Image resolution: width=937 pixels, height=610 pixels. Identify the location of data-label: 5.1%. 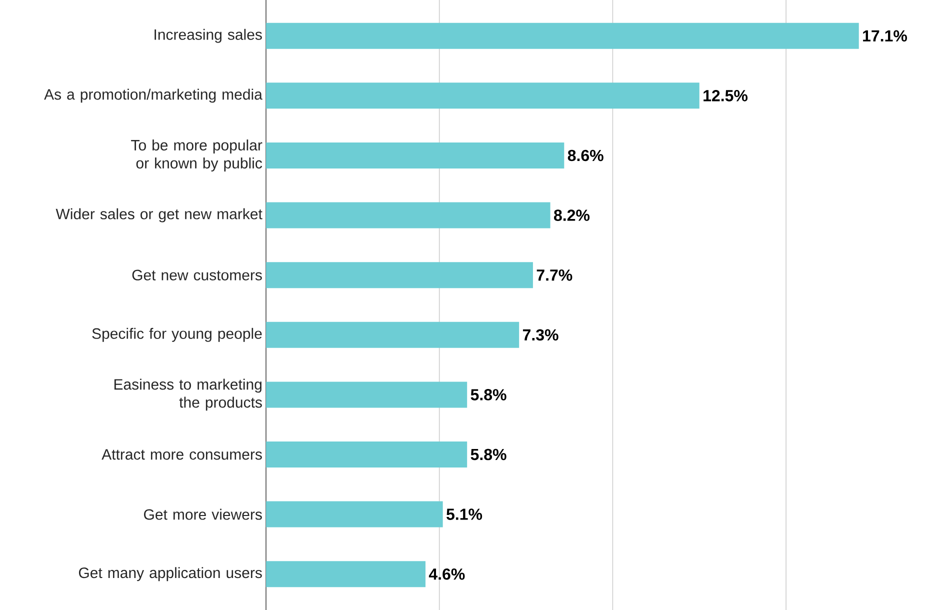
(464, 514).